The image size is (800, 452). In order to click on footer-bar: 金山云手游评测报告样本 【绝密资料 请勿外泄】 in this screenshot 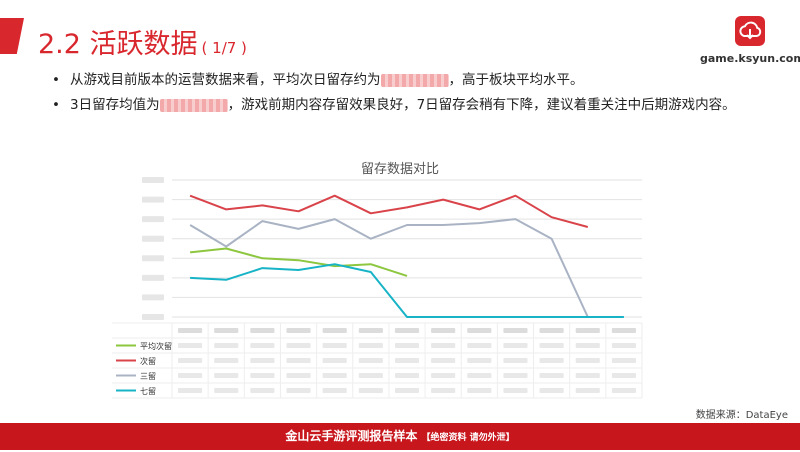, I will do `click(400, 436)`.